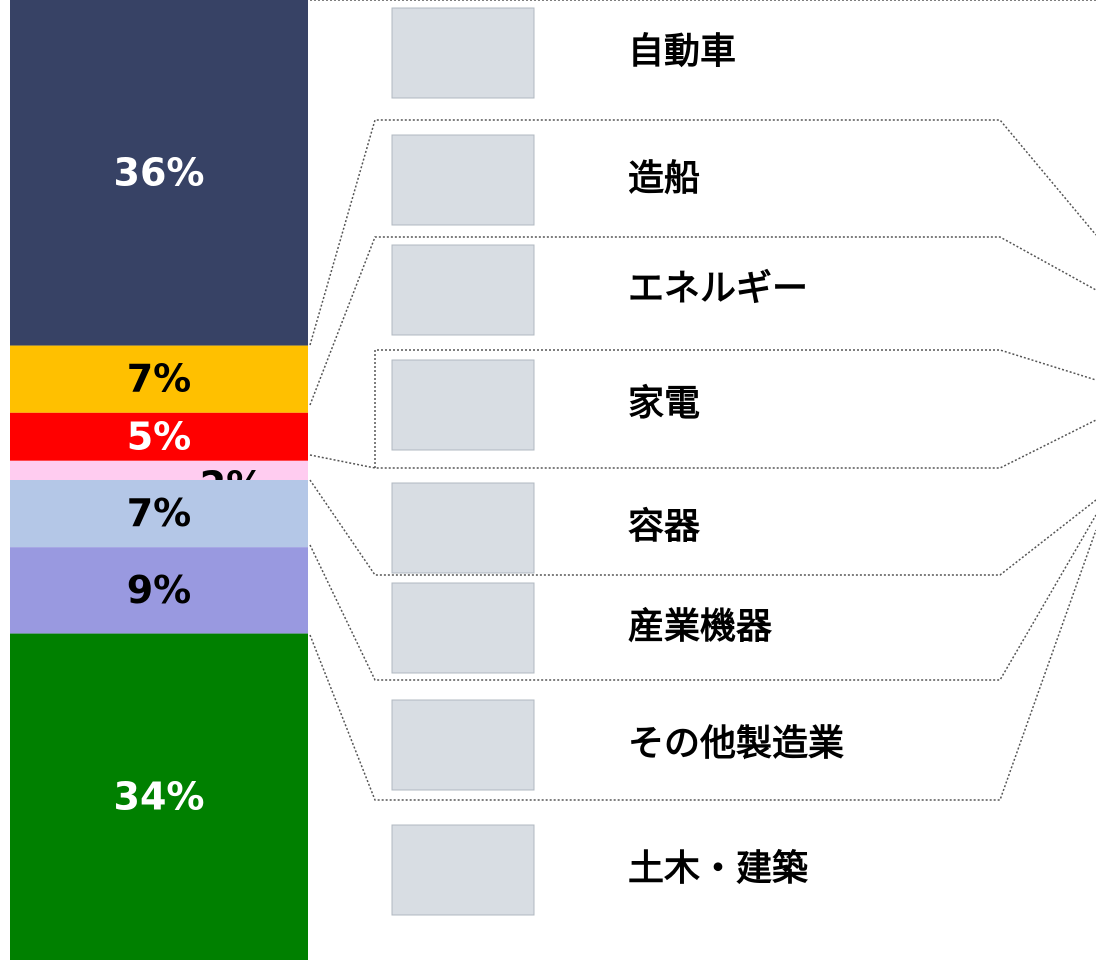 The image size is (1096, 964). What do you see at coordinates (682, 51) in the screenshot?
I see `item-label: 自動車` at bounding box center [682, 51].